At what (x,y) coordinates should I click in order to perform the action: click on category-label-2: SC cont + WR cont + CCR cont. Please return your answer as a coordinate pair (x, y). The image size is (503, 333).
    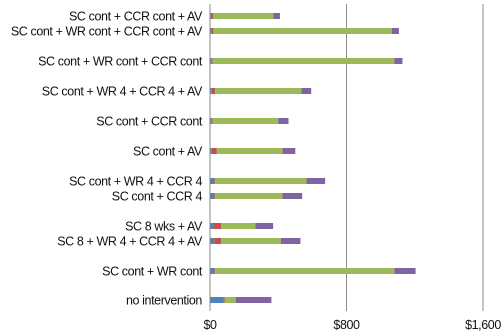
    Looking at the image, I should click on (120, 62).